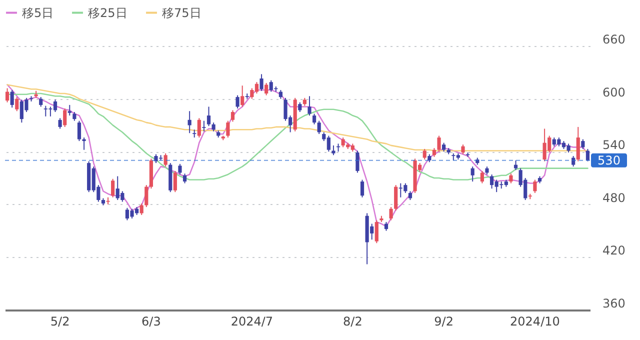 Image resolution: width=640 pixels, height=340 pixels. I want to click on legend-label: 移5日, so click(38, 13).